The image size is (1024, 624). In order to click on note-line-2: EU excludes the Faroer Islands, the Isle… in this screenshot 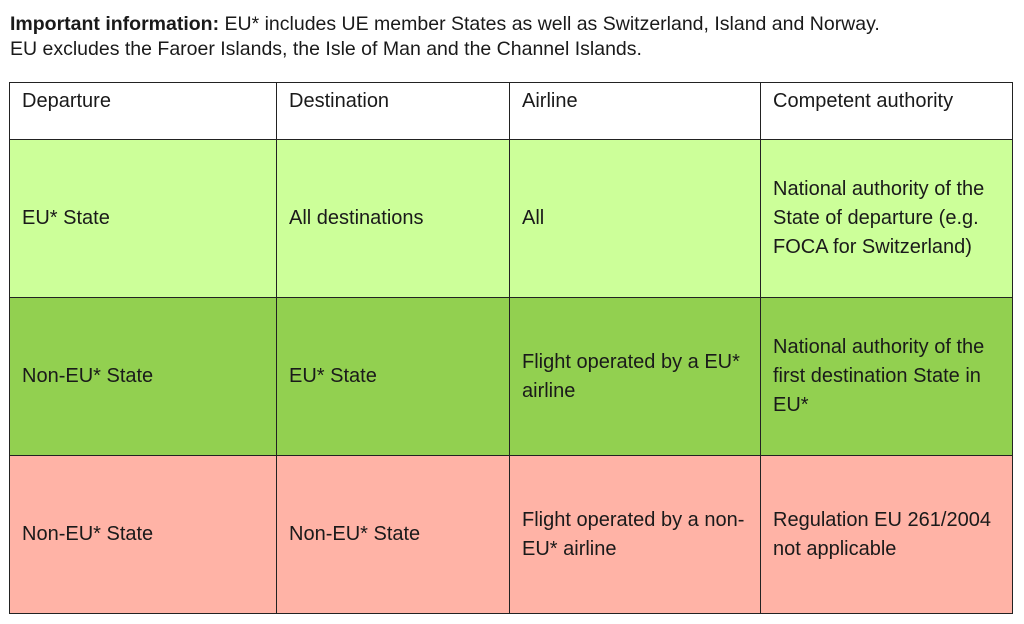, I will do `click(326, 49)`.